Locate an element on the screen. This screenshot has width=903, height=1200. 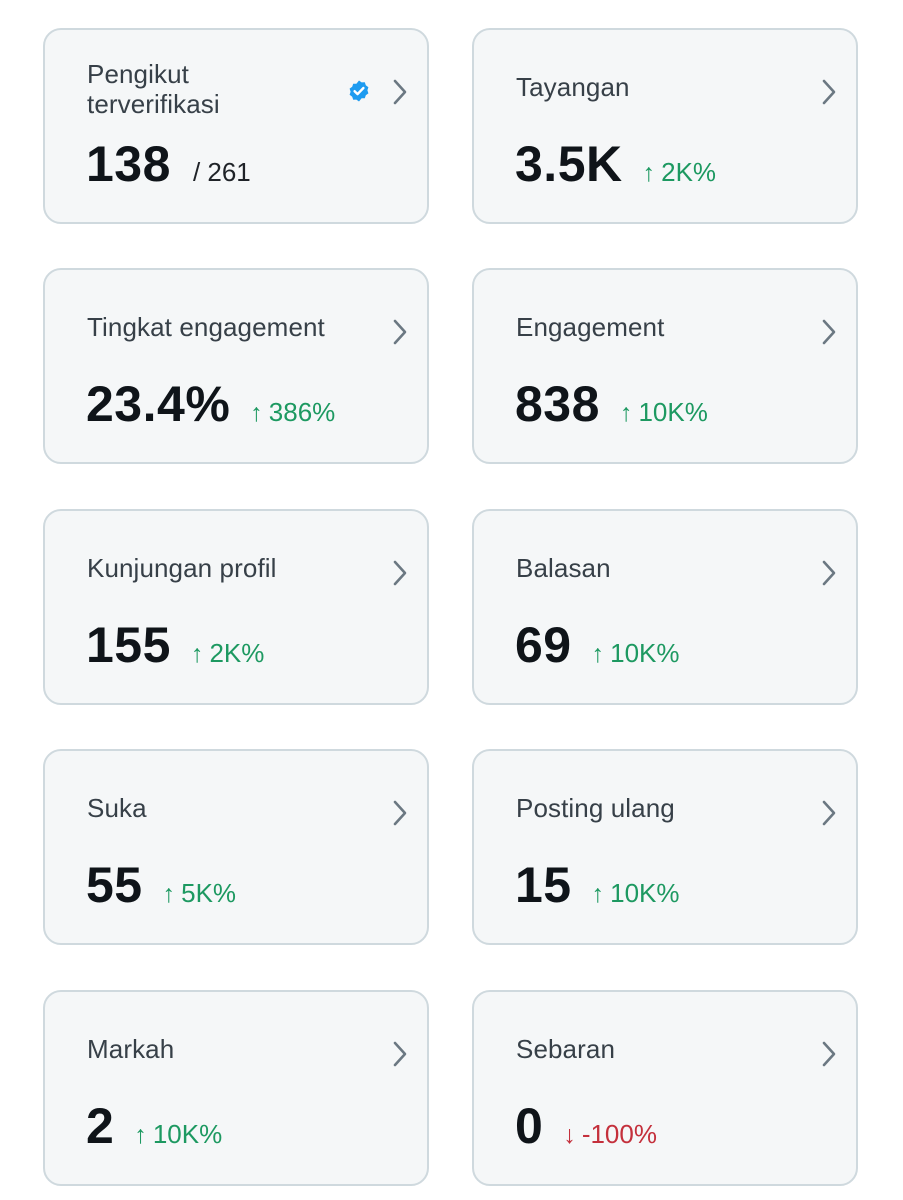
arrow-down-icon: ↓ is located at coordinates (569, 1135).